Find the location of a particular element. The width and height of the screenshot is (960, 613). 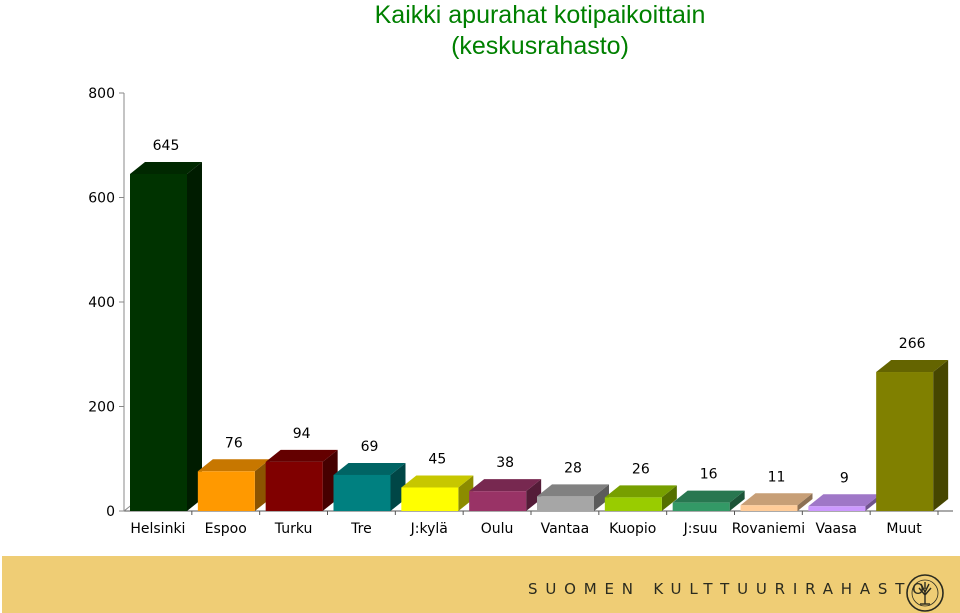

bar-j-kyl- is located at coordinates (437, 493).